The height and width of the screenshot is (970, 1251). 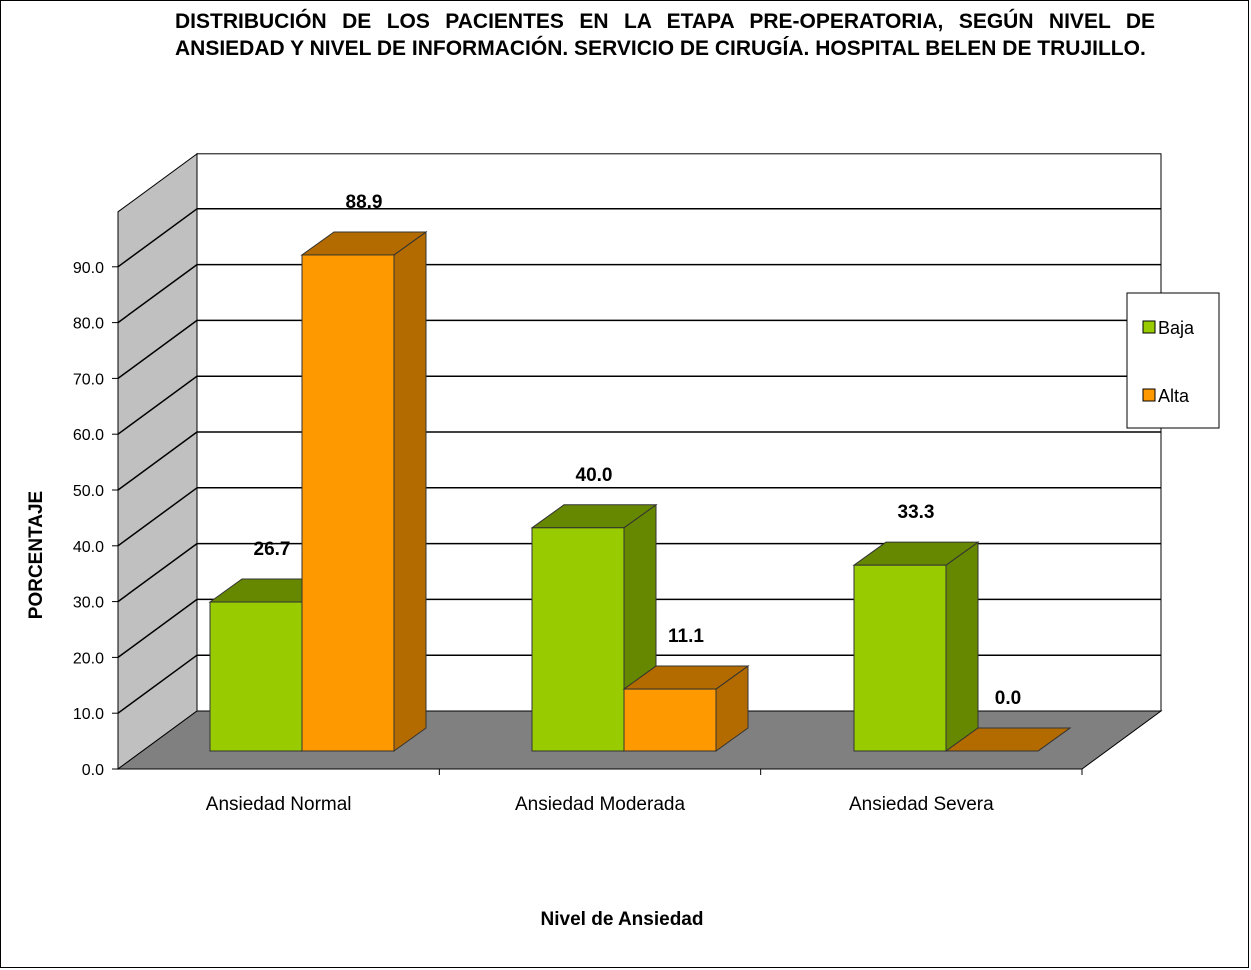 What do you see at coordinates (921, 804) in the screenshot?
I see `x-category-label: Ansiedad Severa` at bounding box center [921, 804].